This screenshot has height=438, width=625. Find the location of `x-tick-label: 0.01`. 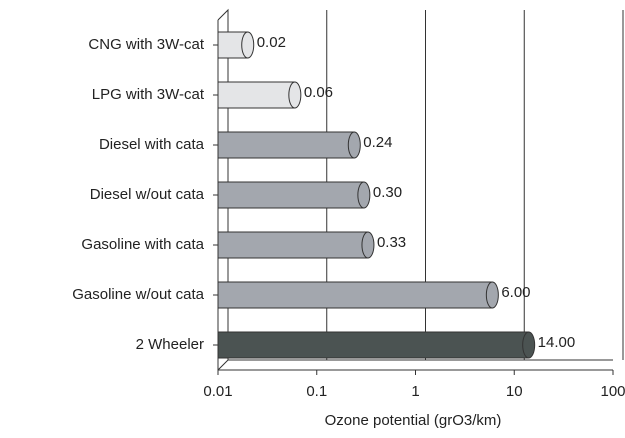

x-tick-label: 0.01 is located at coordinates (217, 391).